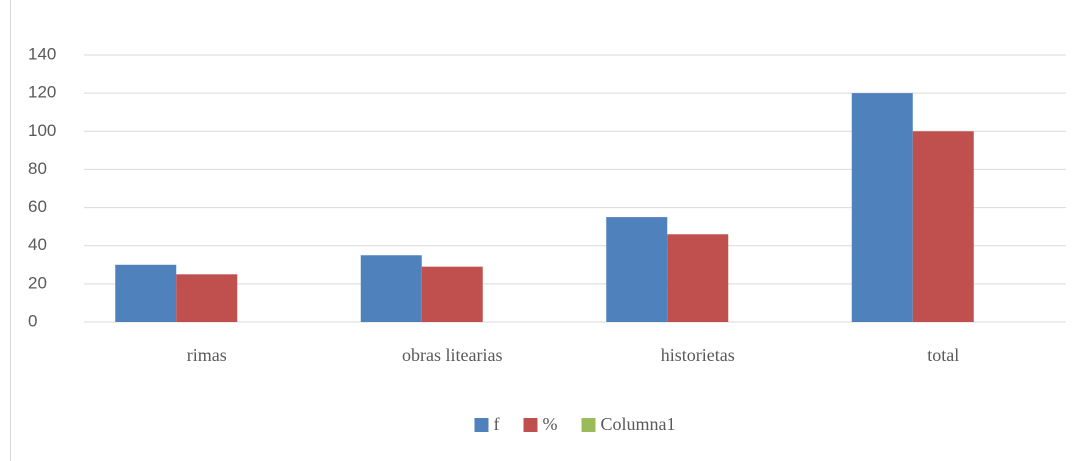 The height and width of the screenshot is (461, 1074). Describe the element at coordinates (42, 53) in the screenshot. I see `y-tick-label: 140` at that location.